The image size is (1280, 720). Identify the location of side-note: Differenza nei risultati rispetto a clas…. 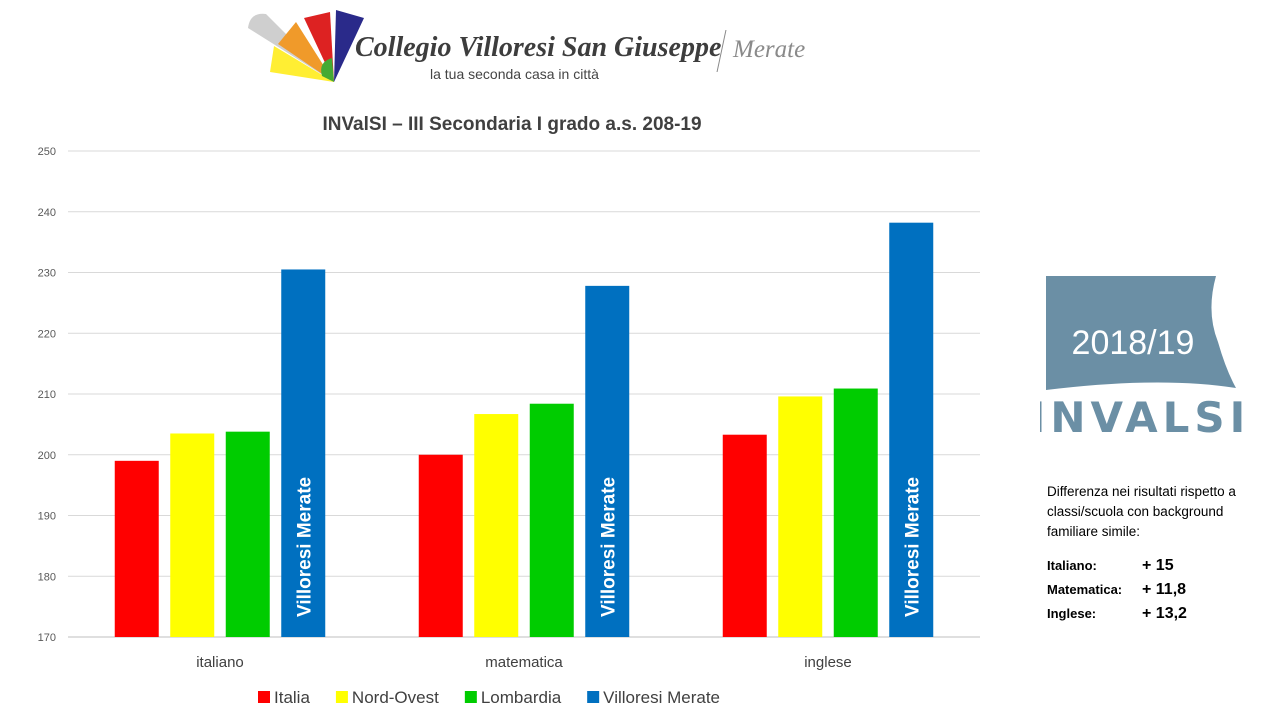
(1159, 553).